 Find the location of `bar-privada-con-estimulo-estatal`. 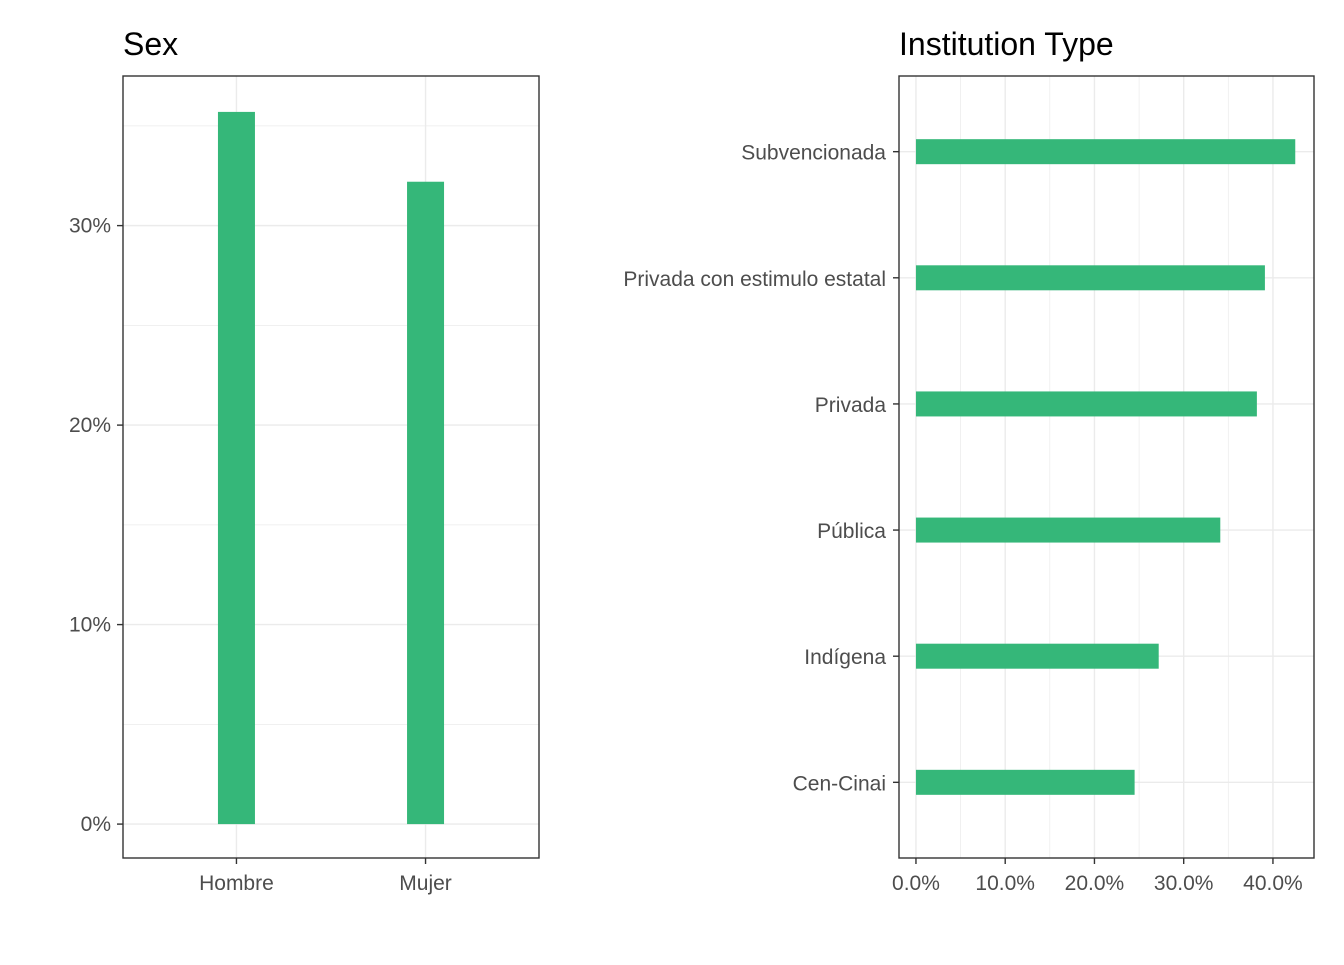

bar-privada-con-estimulo-estatal is located at coordinates (1090, 278).